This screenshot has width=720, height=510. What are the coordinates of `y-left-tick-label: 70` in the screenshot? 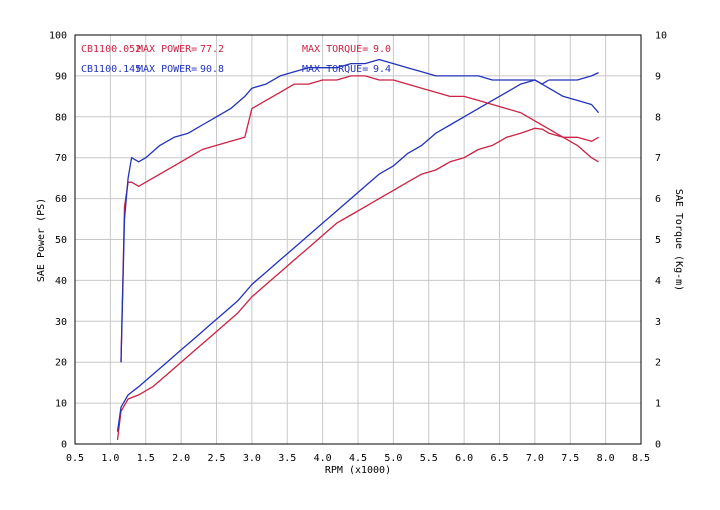 It's located at (61, 158).